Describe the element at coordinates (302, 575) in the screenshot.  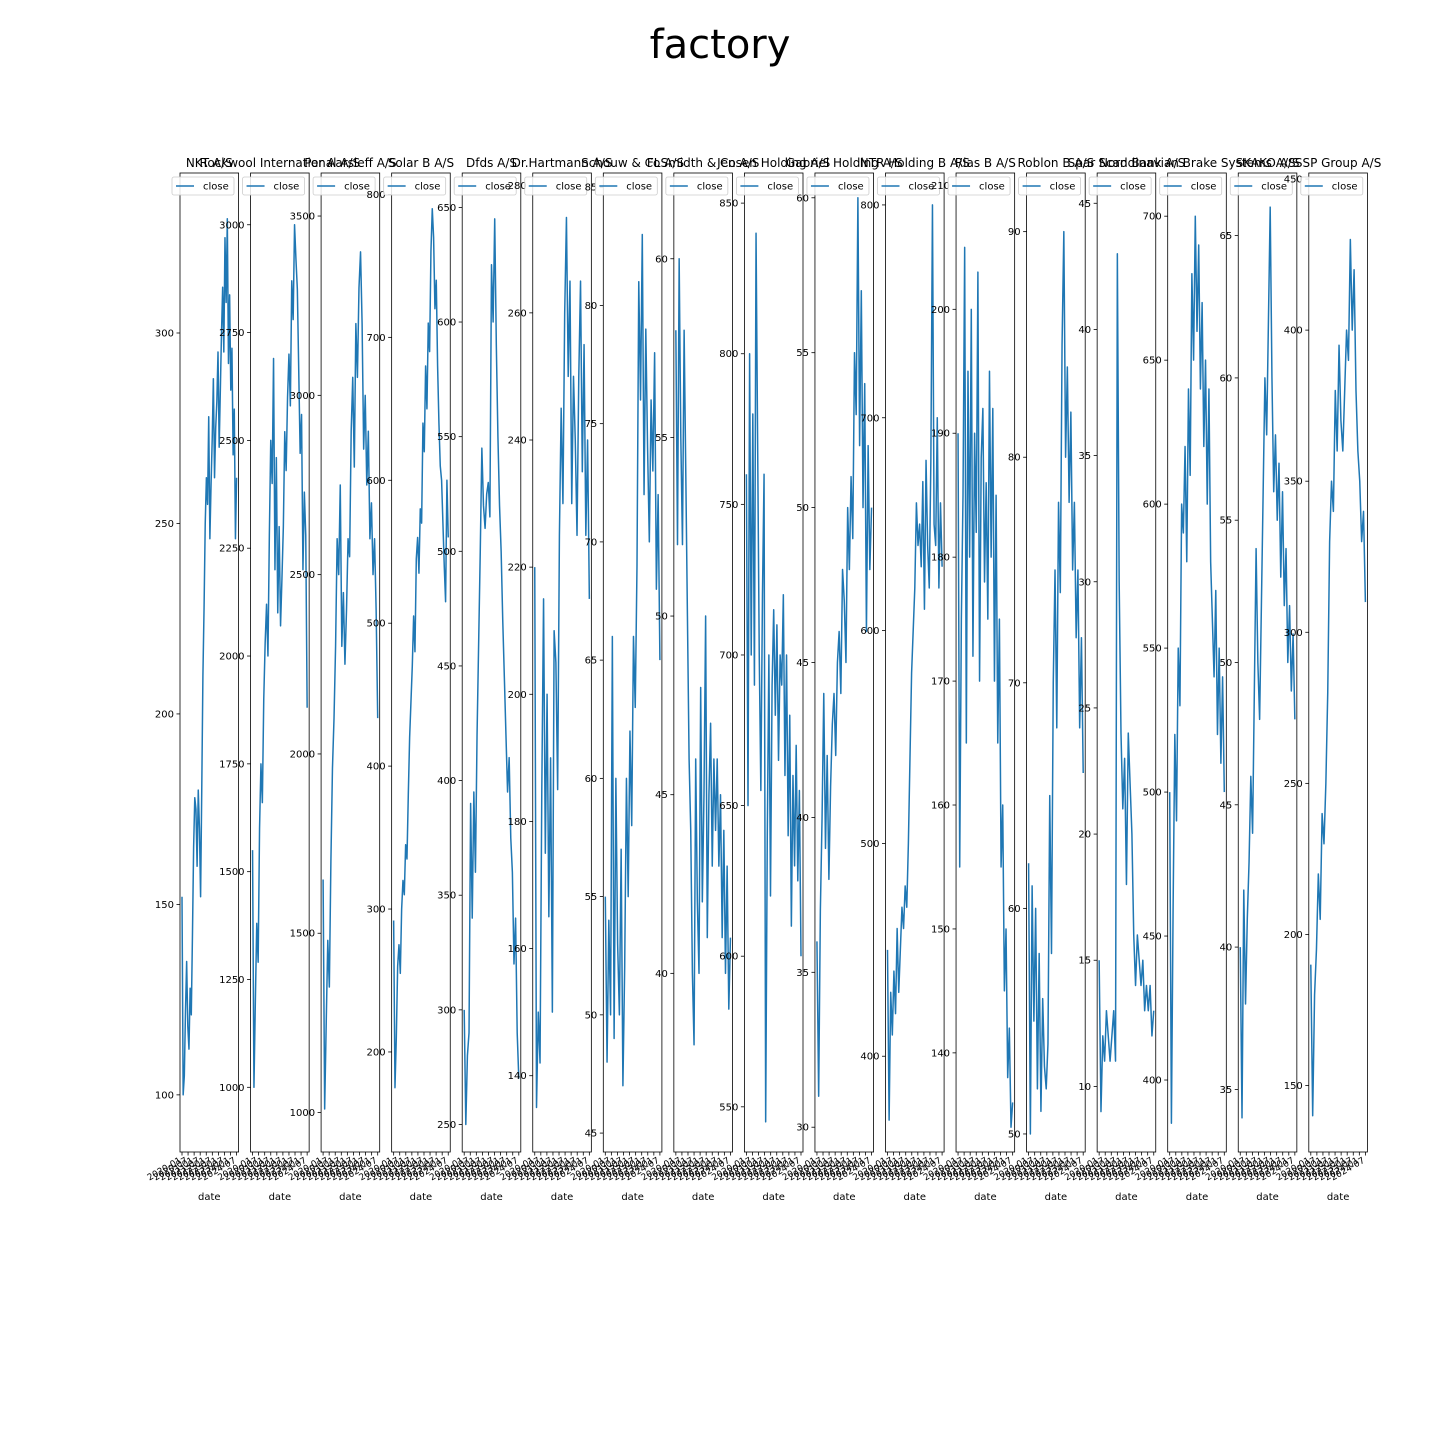
I see `y-tick-label: 2500` at that location.